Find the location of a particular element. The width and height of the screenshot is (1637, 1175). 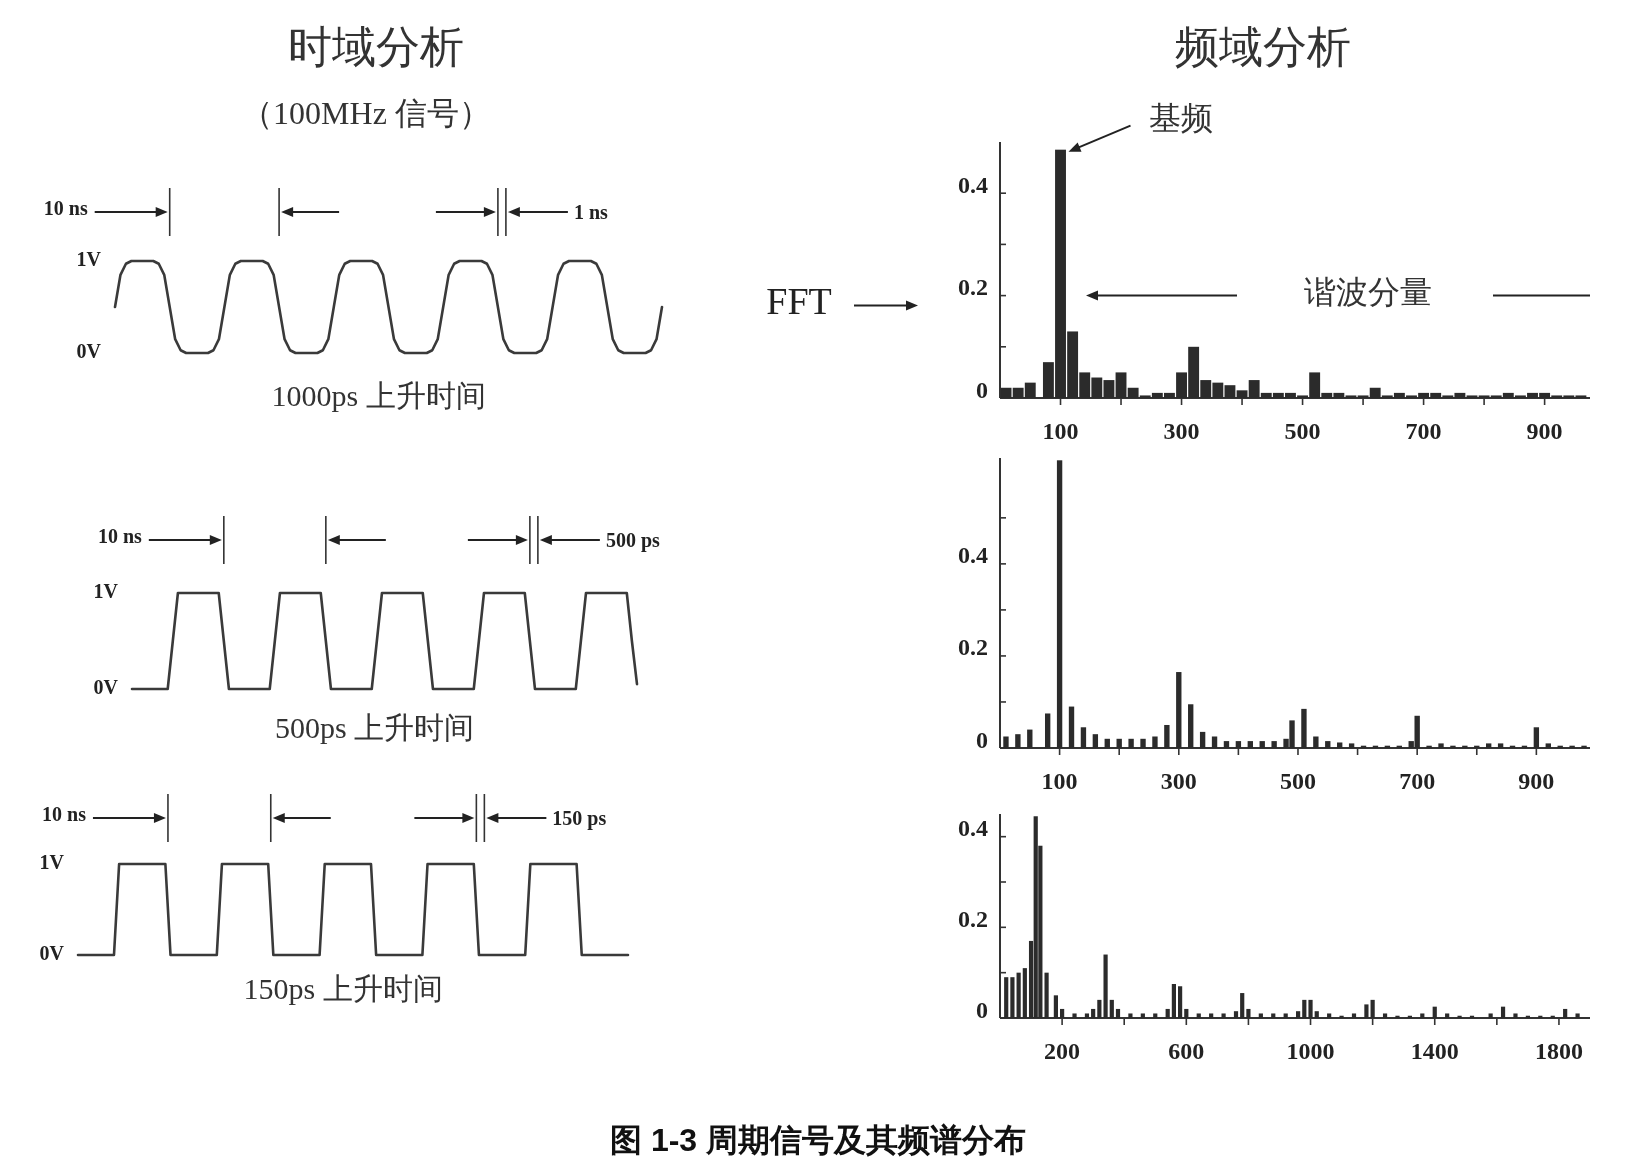

annotation: 基频 is located at coordinates (1180, 118).